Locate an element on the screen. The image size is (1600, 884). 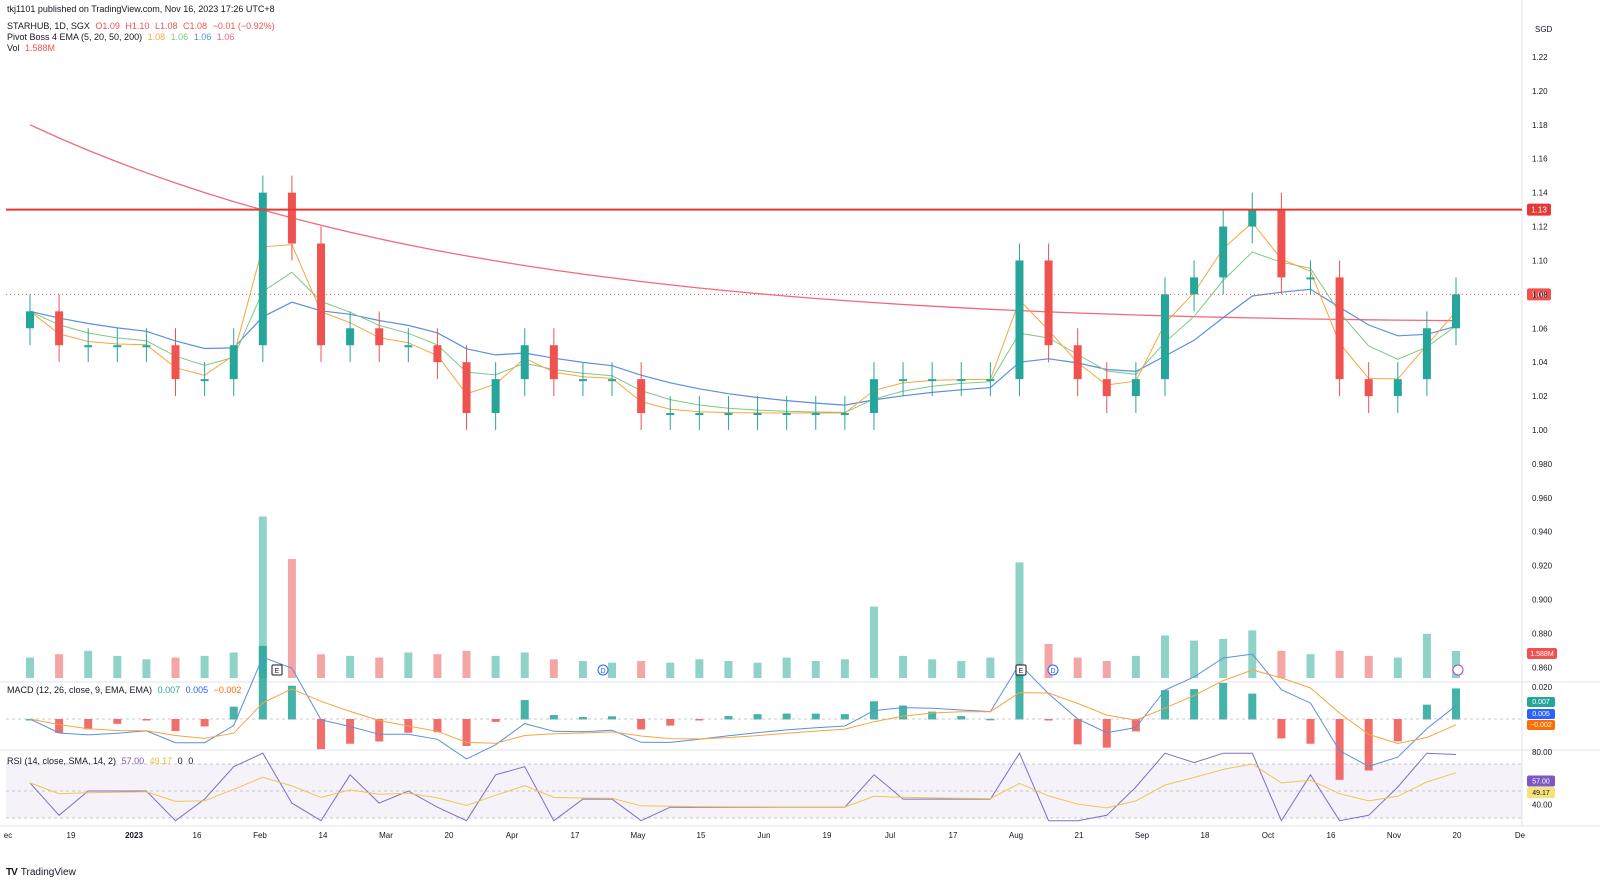
price-tick-label: 1.00 is located at coordinates (1540, 430).